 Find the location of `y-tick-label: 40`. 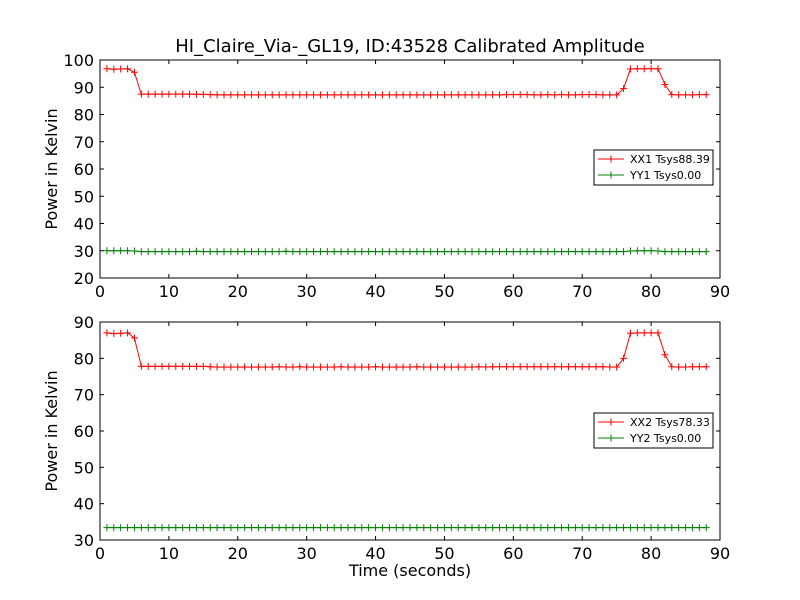

y-tick-label: 40 is located at coordinates (84, 504).